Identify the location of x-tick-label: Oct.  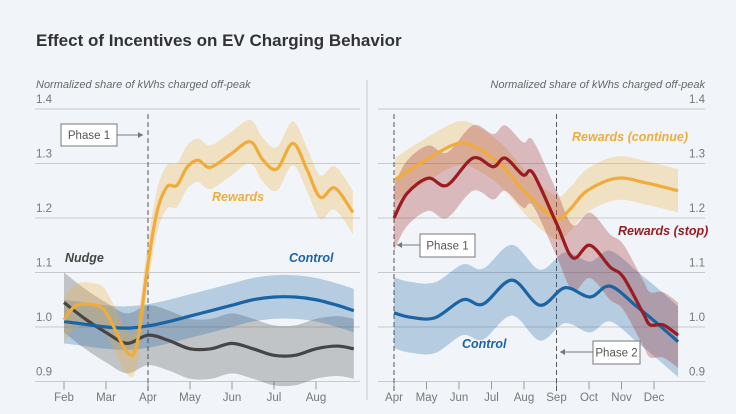
(589, 398).